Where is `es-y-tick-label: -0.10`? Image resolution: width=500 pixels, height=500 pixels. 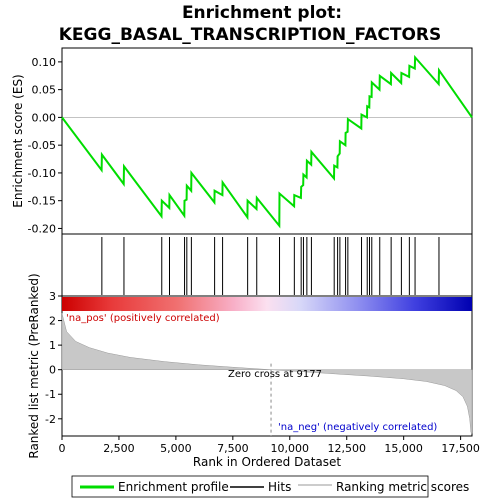
es-y-tick-label: -0.10 is located at coordinates (42, 173).